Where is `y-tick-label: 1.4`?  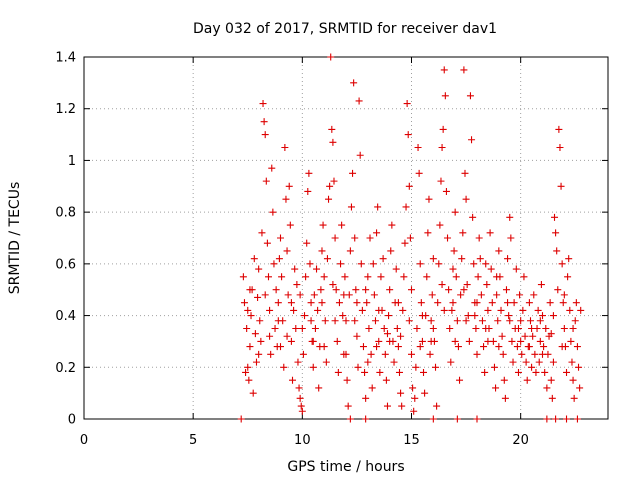
y-tick-label: 1.4 is located at coordinates (65, 58).